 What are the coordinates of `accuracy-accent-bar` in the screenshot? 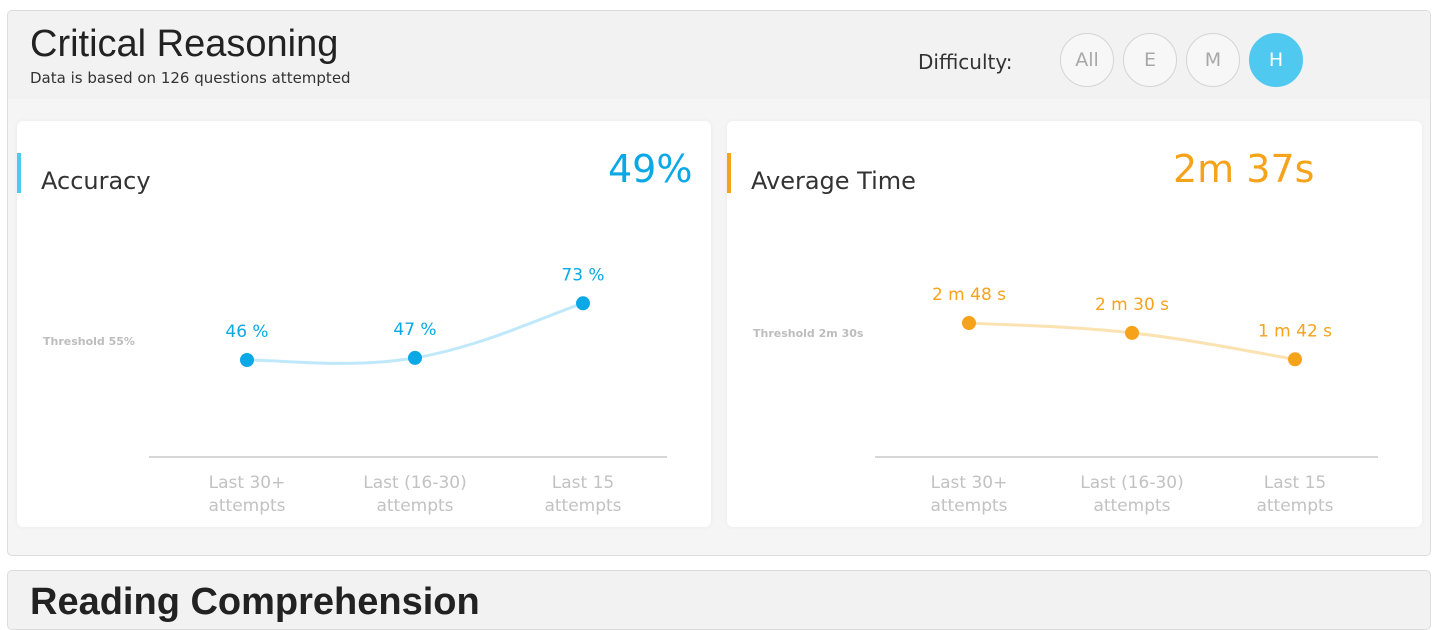 It's located at (19, 173).